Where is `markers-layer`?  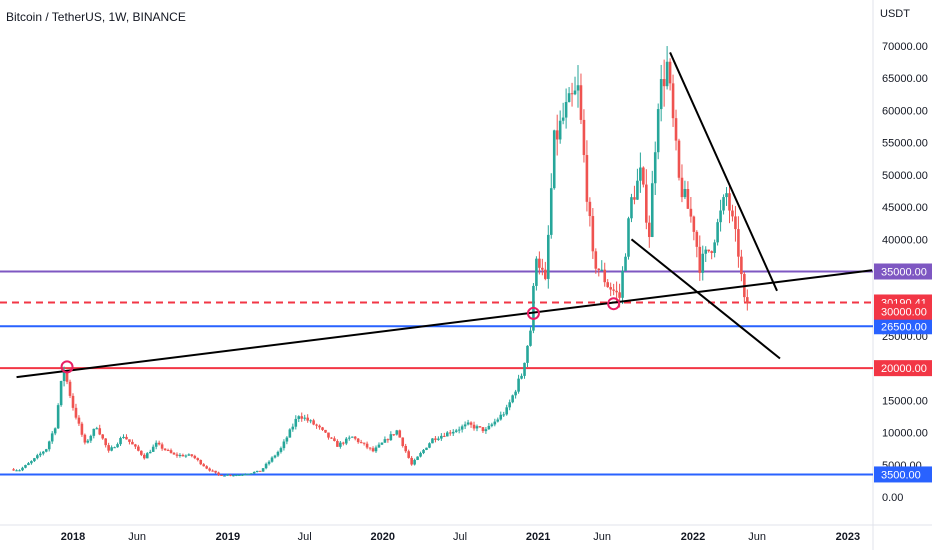 markers-layer is located at coordinates (340, 335).